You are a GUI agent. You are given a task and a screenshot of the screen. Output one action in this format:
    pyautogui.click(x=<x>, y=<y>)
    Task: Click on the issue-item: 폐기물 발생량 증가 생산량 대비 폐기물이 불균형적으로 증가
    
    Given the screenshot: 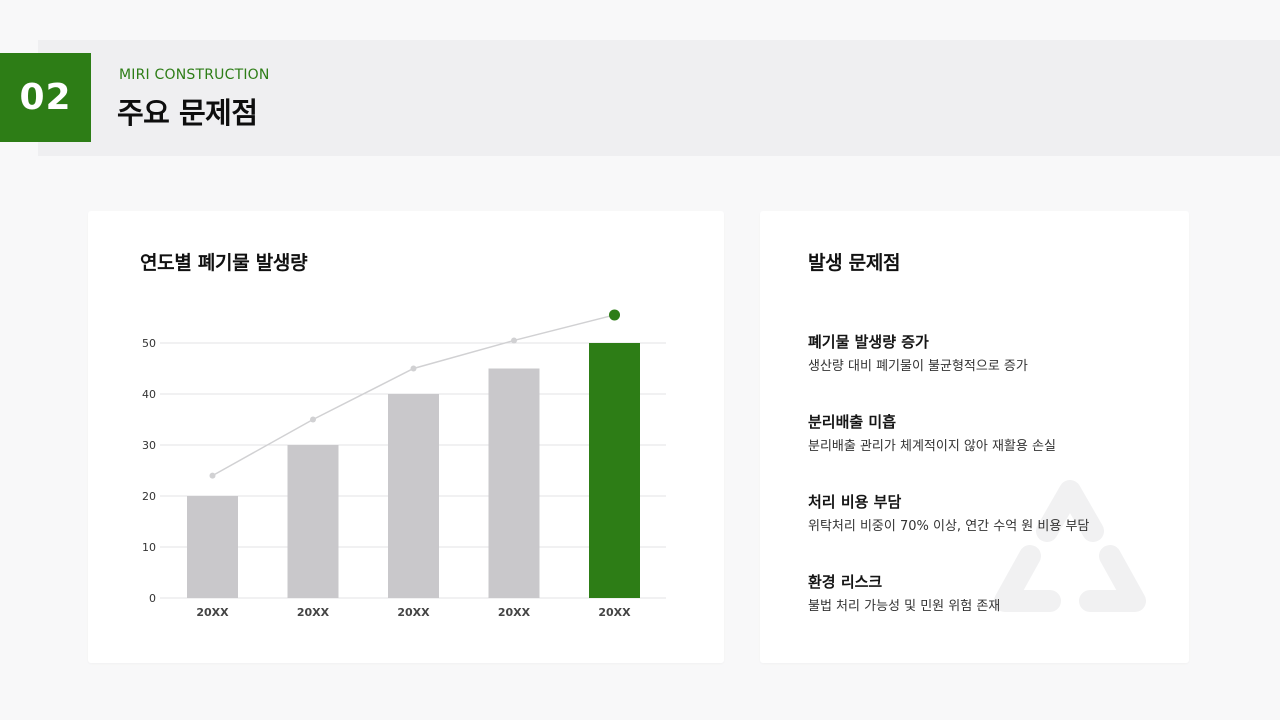 What is the action you would take?
    pyautogui.click(x=948, y=372)
    